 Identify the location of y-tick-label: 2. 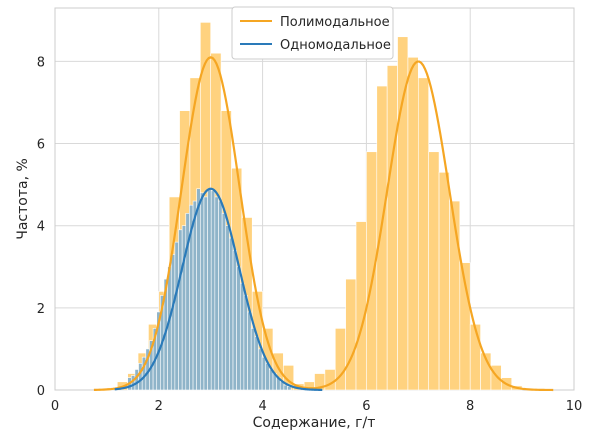
(41, 309).